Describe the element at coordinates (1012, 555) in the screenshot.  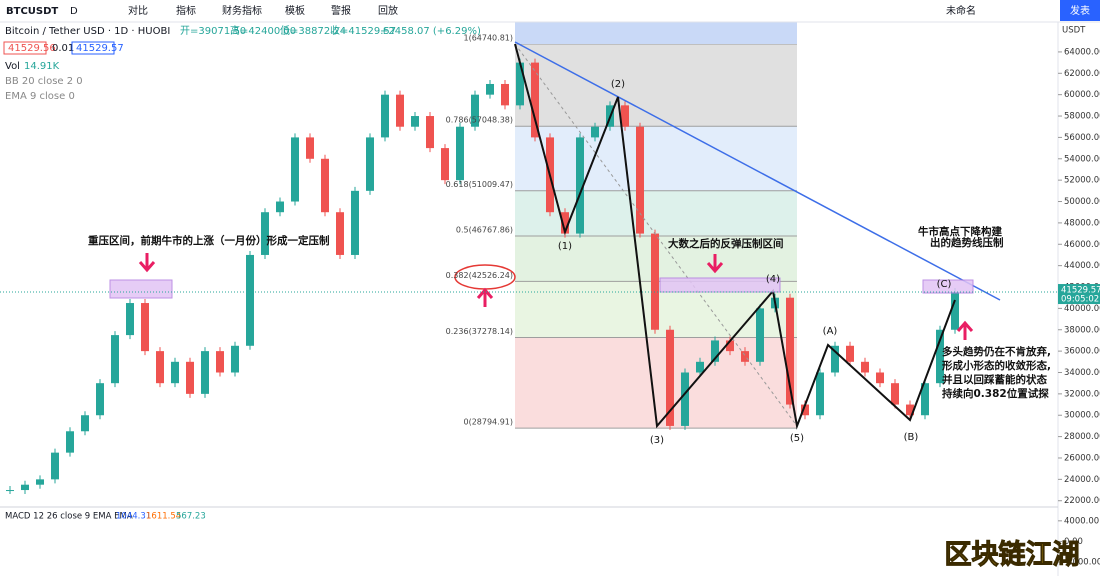
I see `watermark: 区块链江湖` at that location.